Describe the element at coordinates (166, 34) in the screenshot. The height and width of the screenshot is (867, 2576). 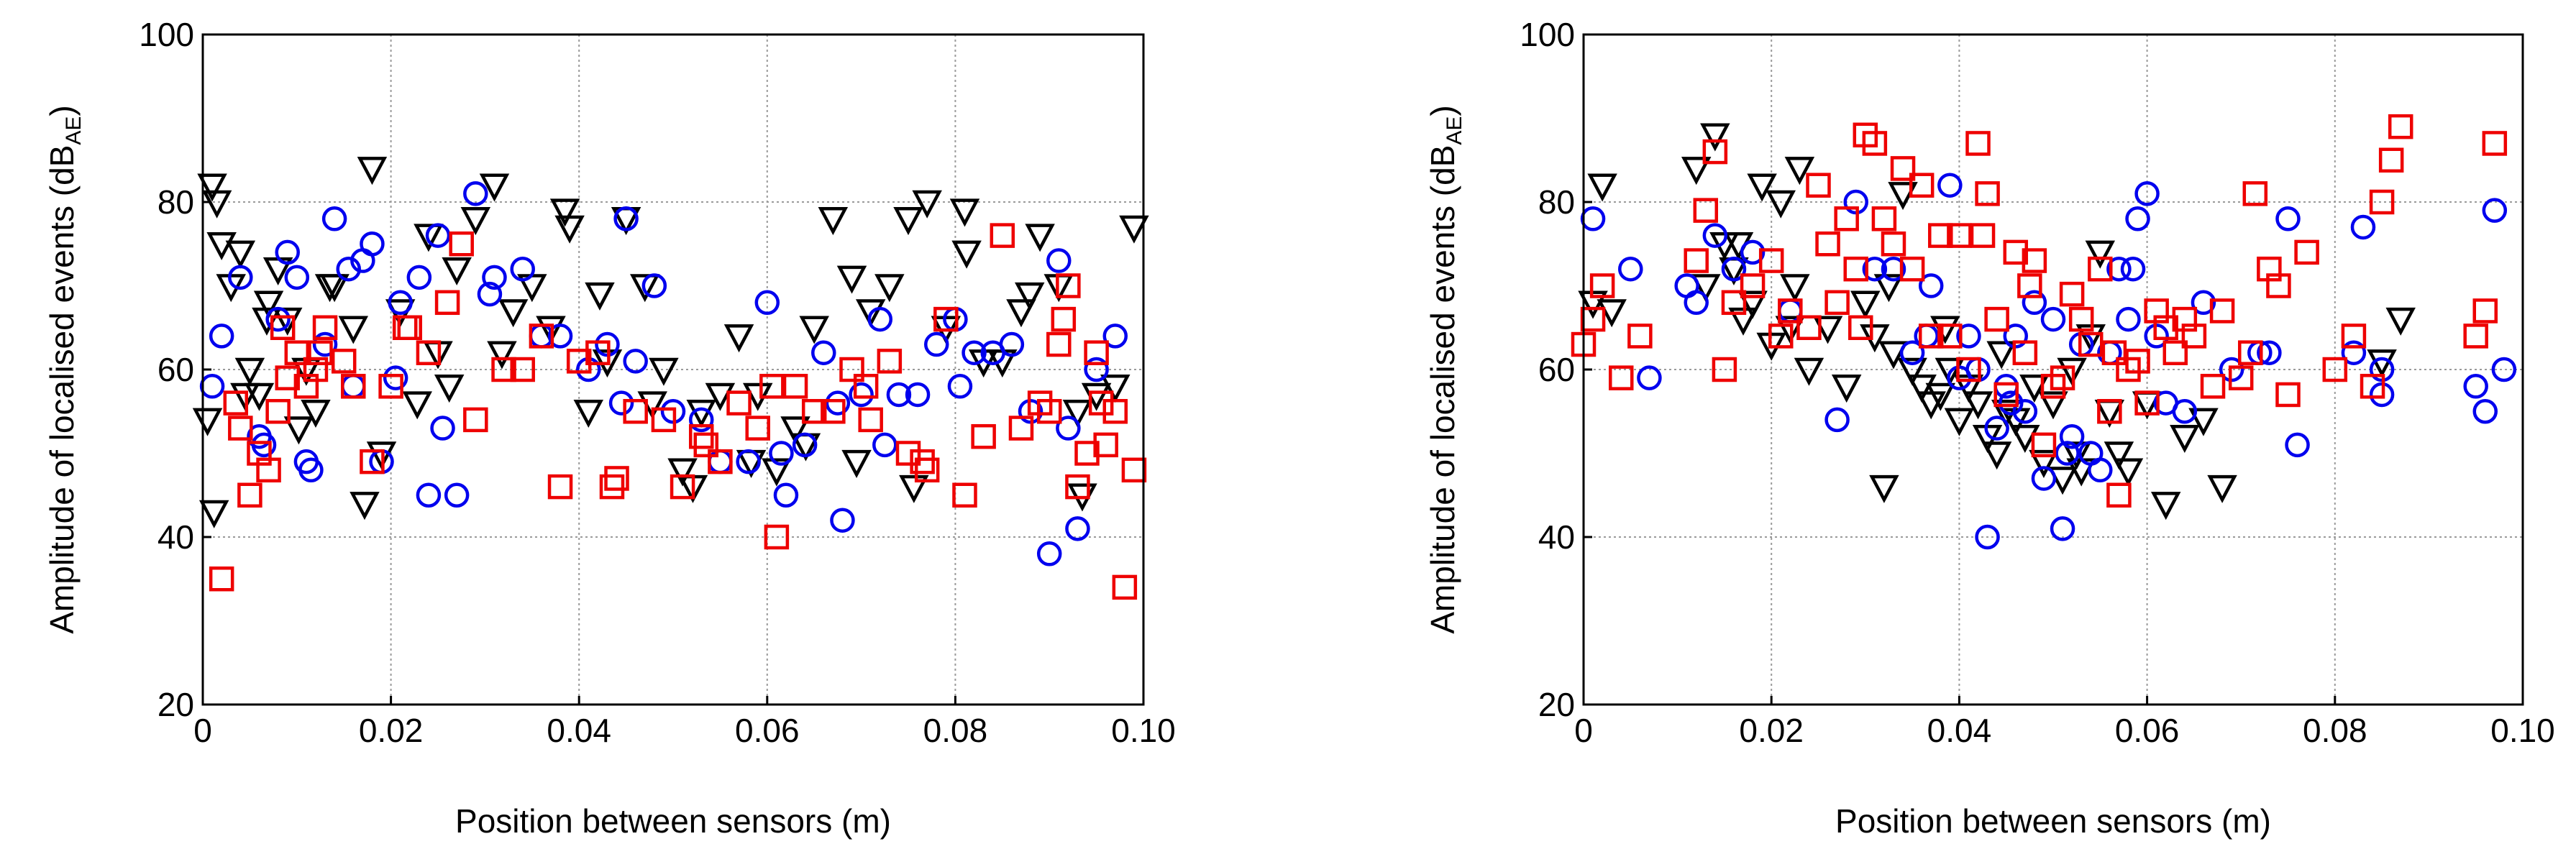
I see `y-tick-label: 100` at that location.